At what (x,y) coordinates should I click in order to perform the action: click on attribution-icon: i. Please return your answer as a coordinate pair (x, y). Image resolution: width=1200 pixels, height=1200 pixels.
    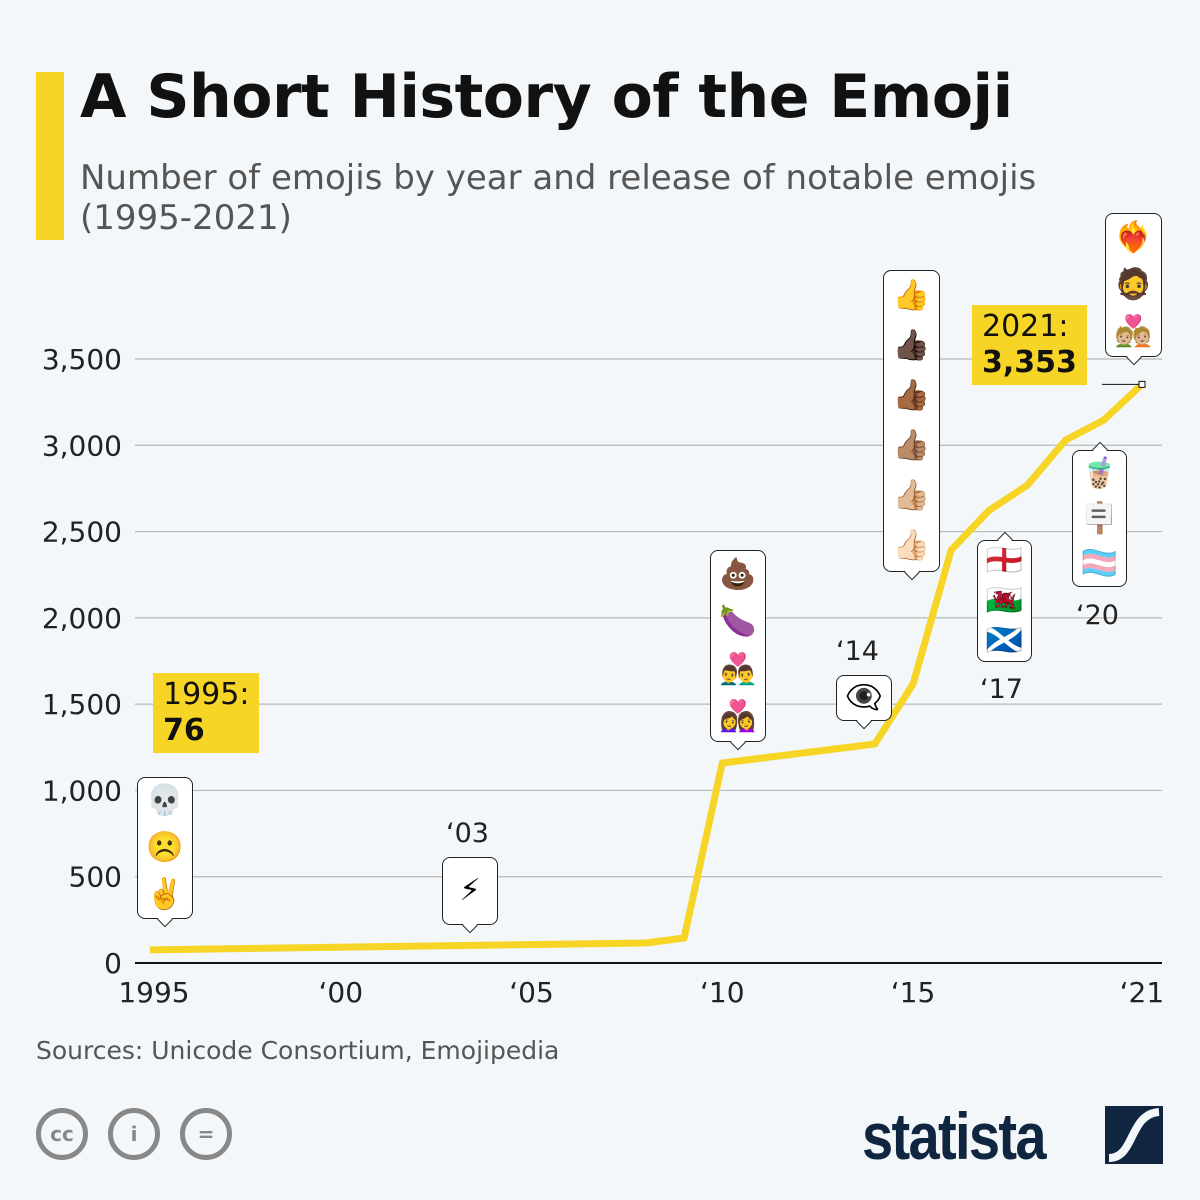
    Looking at the image, I should click on (134, 1134).